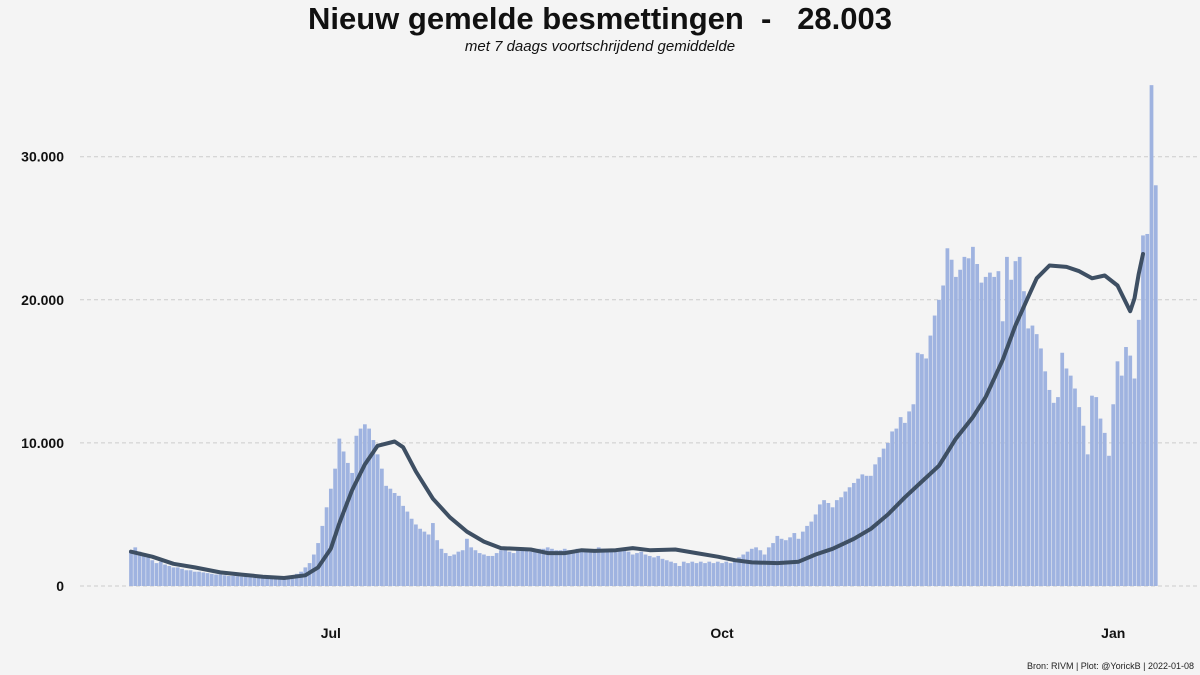 This screenshot has height=675, width=1200. What do you see at coordinates (1113, 633) in the screenshot?
I see `x-tick-label: Jan` at bounding box center [1113, 633].